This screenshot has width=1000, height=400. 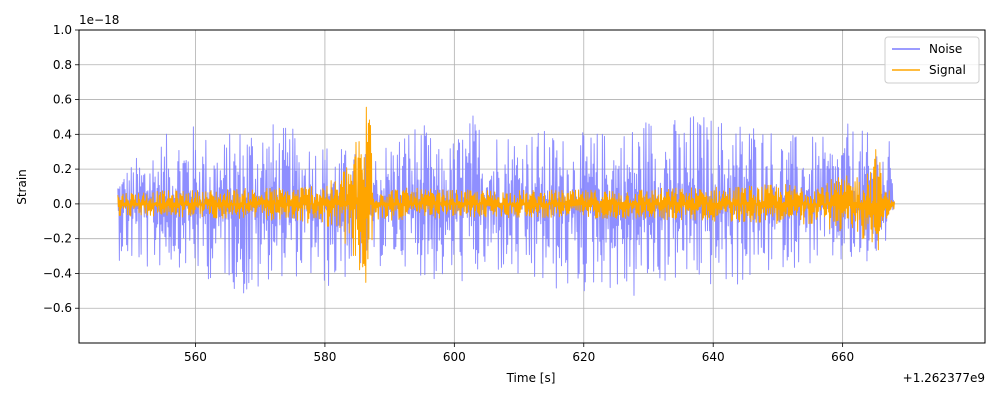 What do you see at coordinates (62, 134) in the screenshot?
I see `y-tick-label: 0.4` at bounding box center [62, 134].